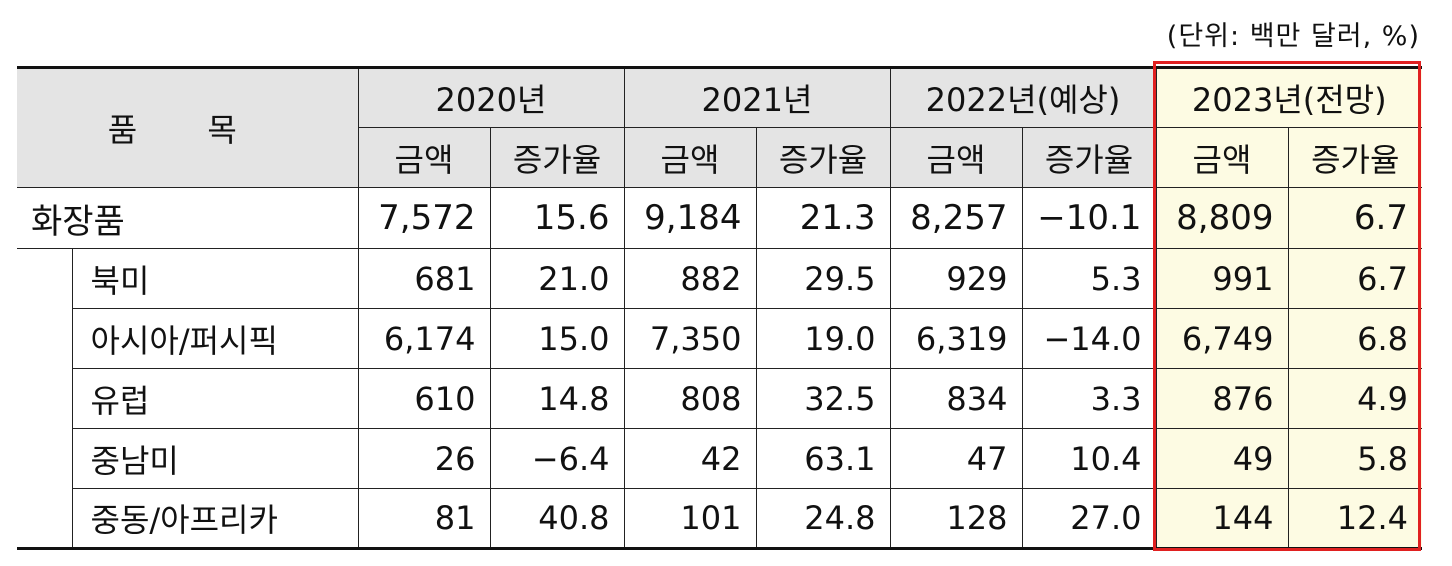  Describe the element at coordinates (215, 398) in the screenshot. I see `row-label: 유럽` at that location.